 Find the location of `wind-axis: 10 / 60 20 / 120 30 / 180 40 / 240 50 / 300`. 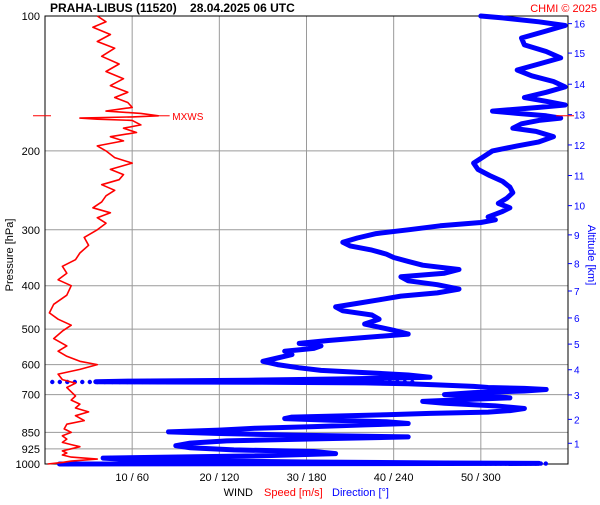

wind-axis: 10 / 60 20 / 120 30 / 180 40 / 240 50 / 300 is located at coordinates (307, 478).